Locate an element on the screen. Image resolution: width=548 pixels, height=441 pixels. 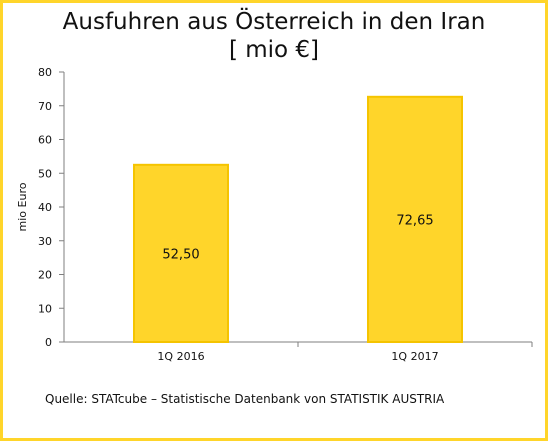
y-tick-label: 60 is located at coordinates (45, 140).